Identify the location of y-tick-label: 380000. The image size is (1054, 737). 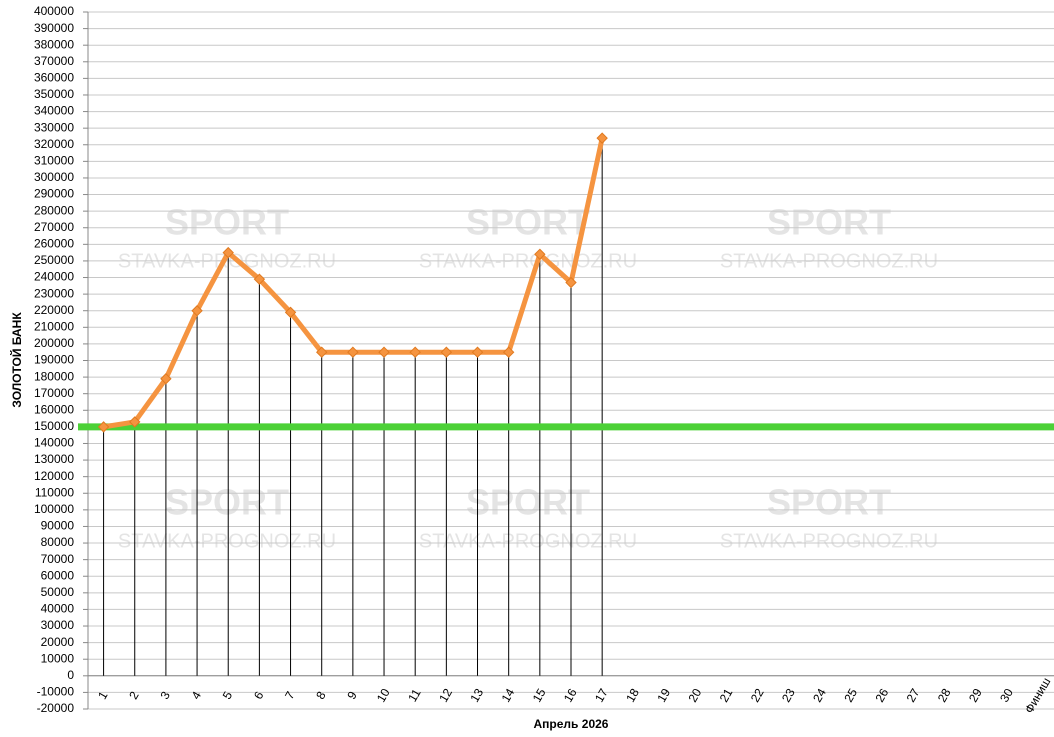
(54, 44).